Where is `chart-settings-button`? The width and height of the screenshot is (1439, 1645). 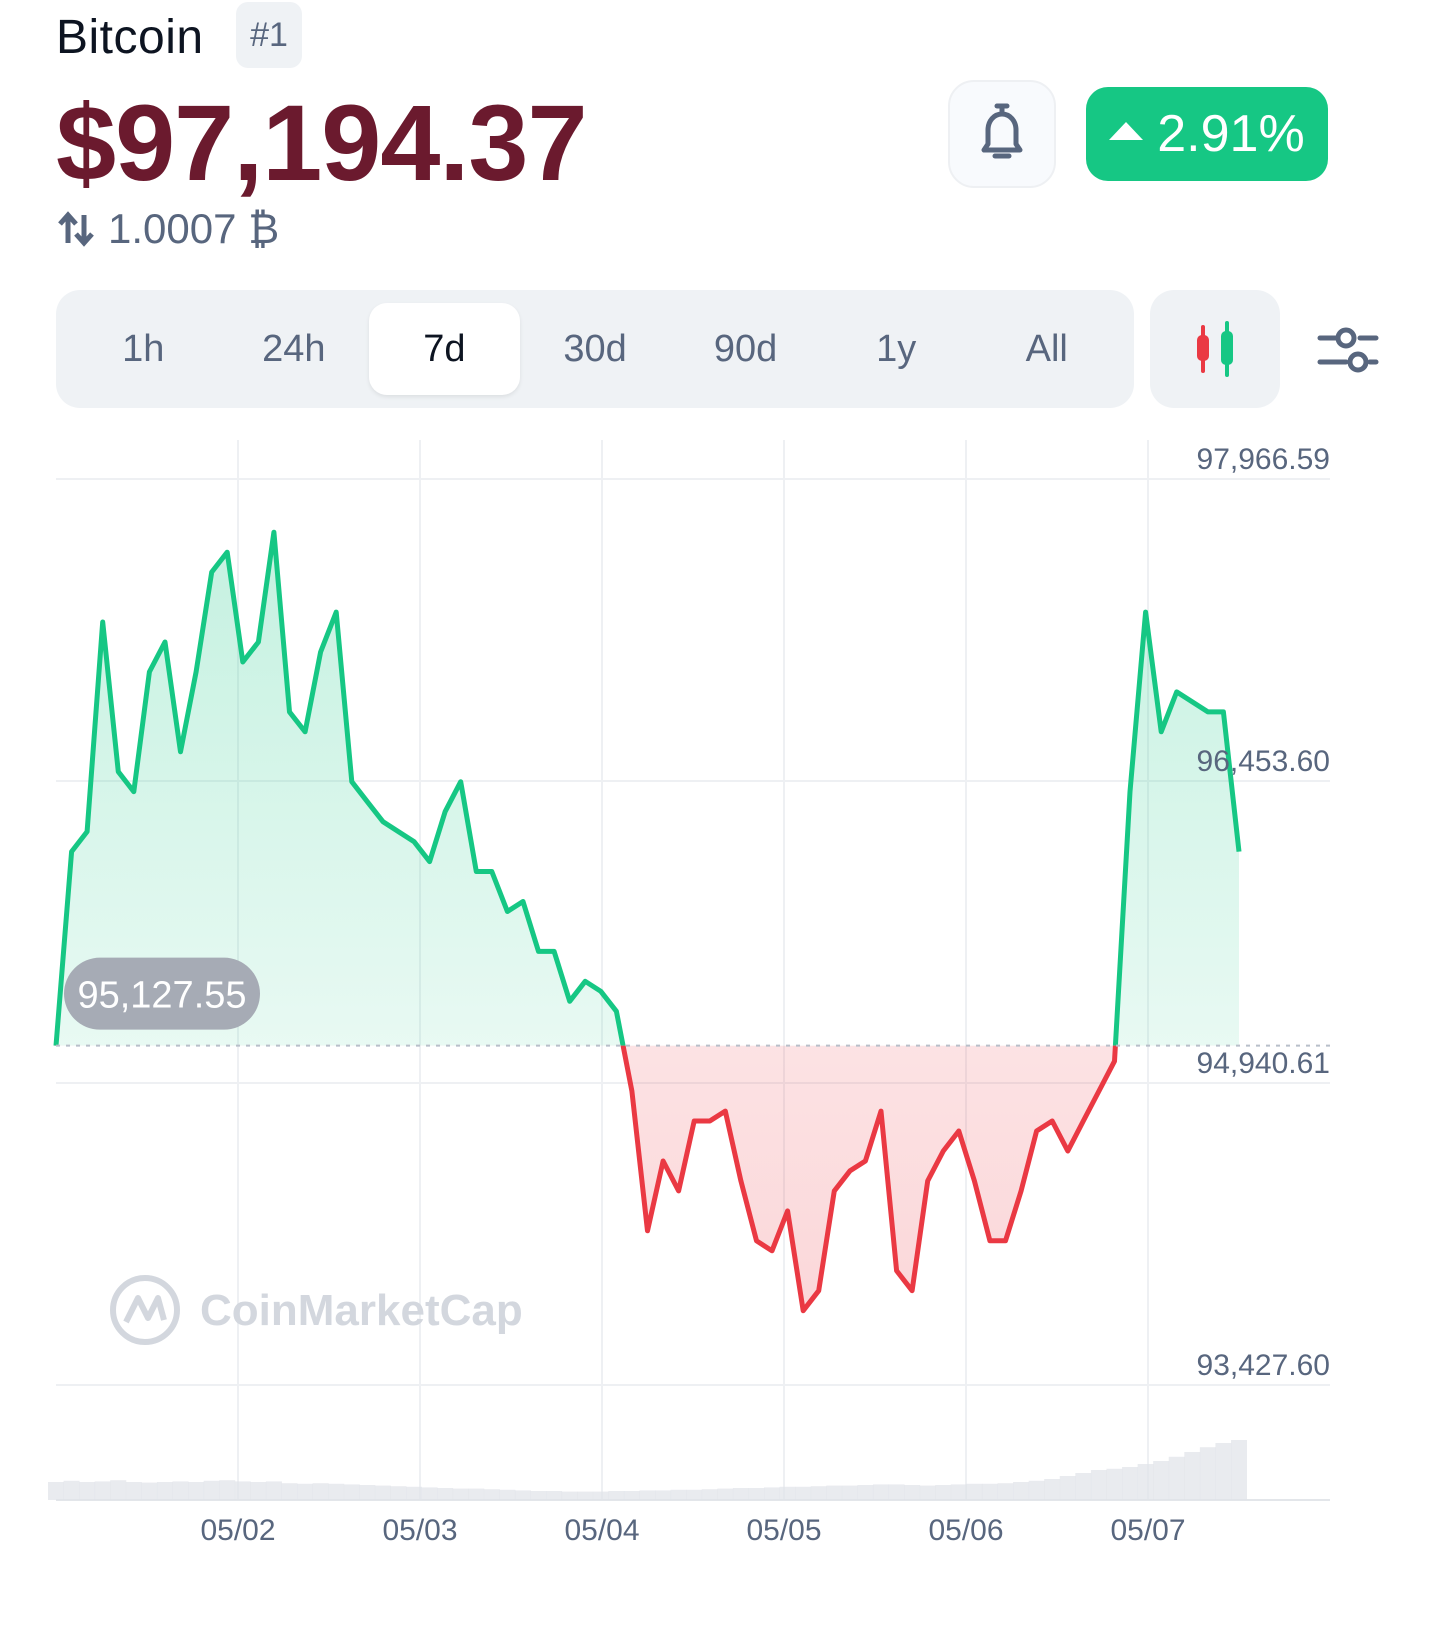
chart-settings-button is located at coordinates (1348, 350).